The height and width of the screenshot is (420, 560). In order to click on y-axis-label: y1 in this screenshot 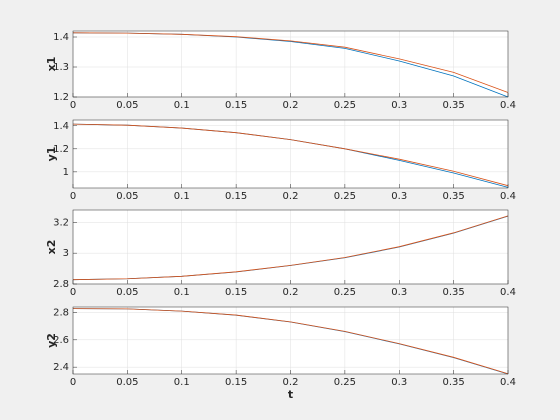, I will do `click(51, 154)`.